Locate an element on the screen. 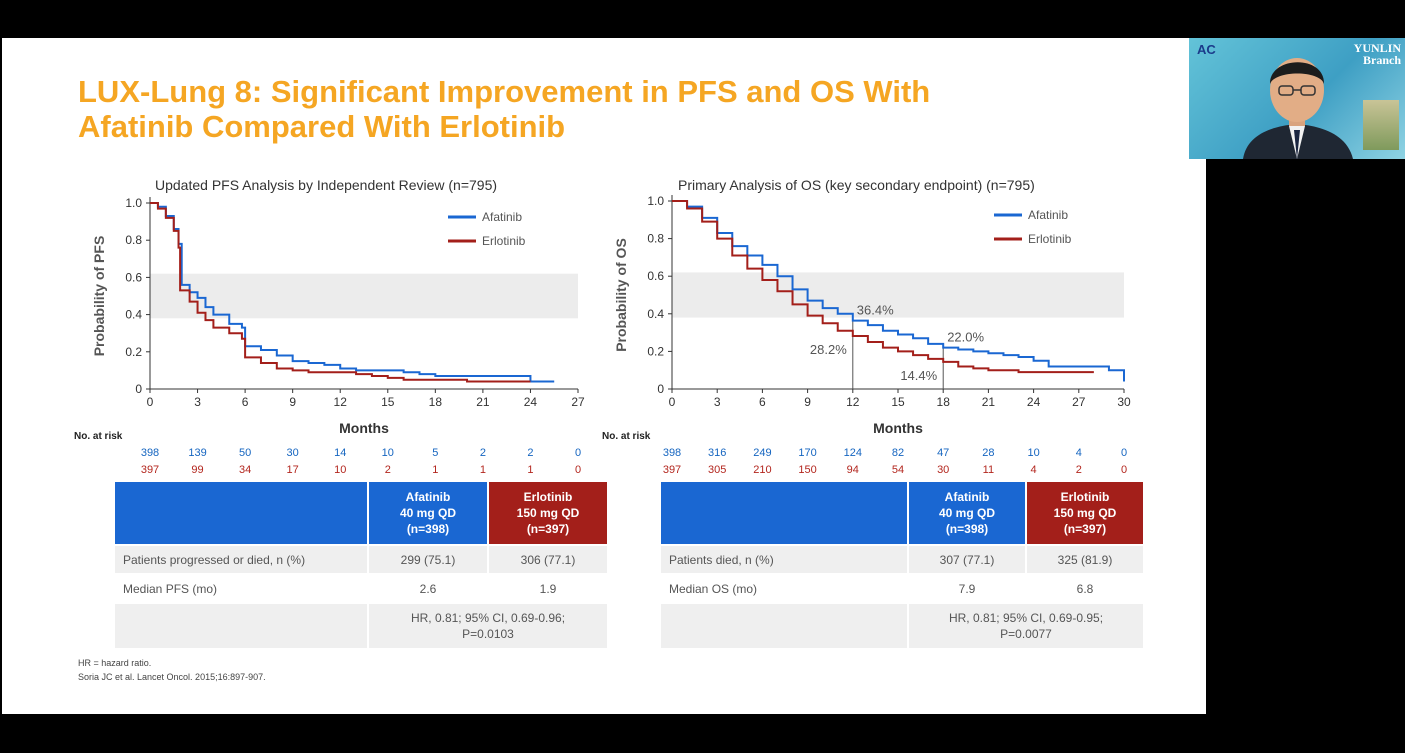 This screenshot has height=753, width=1405. os-risk-row-erlotinib: 397 305 210 150 94 54 30 11 4 2 0 is located at coordinates (602, 471).